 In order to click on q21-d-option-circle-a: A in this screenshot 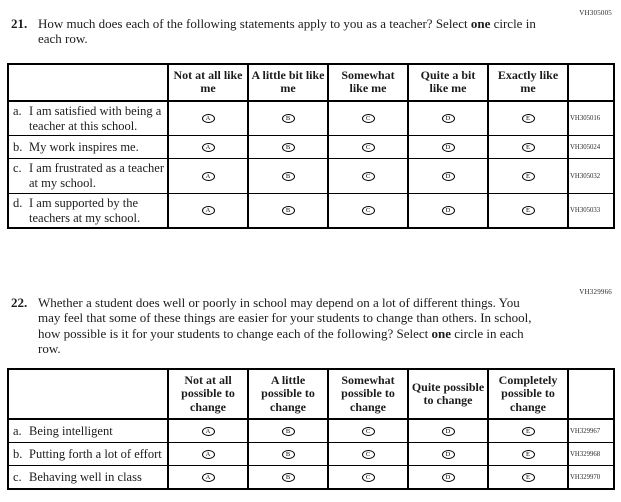, I will do `click(208, 211)`.